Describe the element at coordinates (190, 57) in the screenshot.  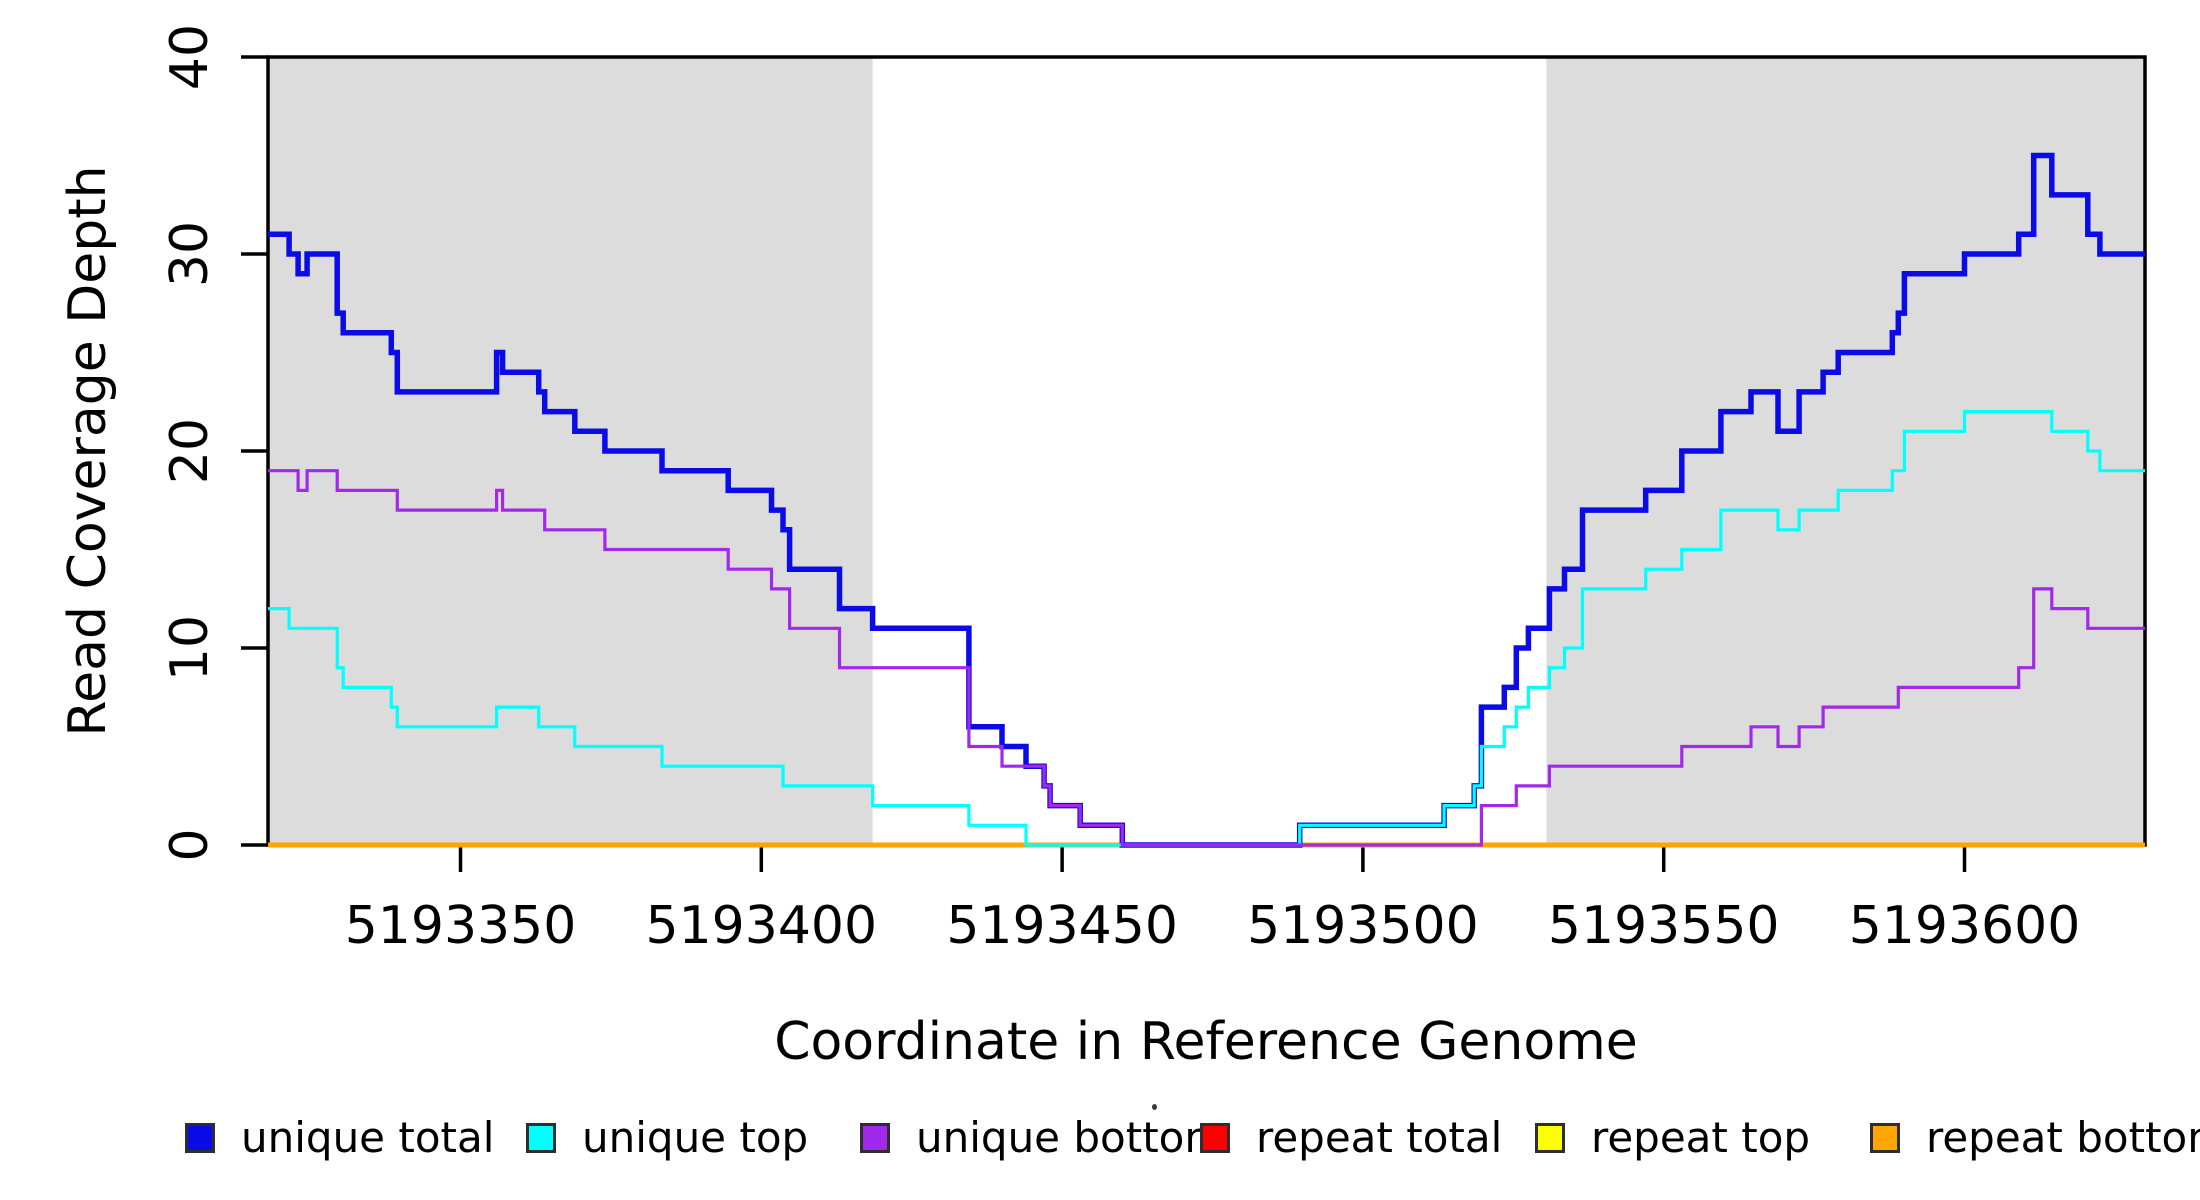
I see `y-tick-label-40: 40` at that location.